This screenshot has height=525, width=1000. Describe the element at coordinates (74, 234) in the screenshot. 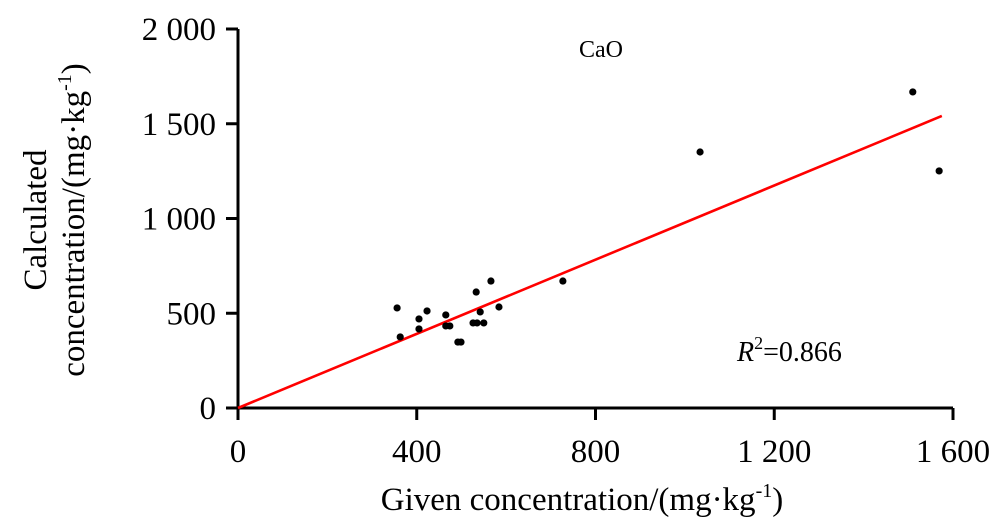

I see `y-label-main: concentration/(mg·kg` at that location.